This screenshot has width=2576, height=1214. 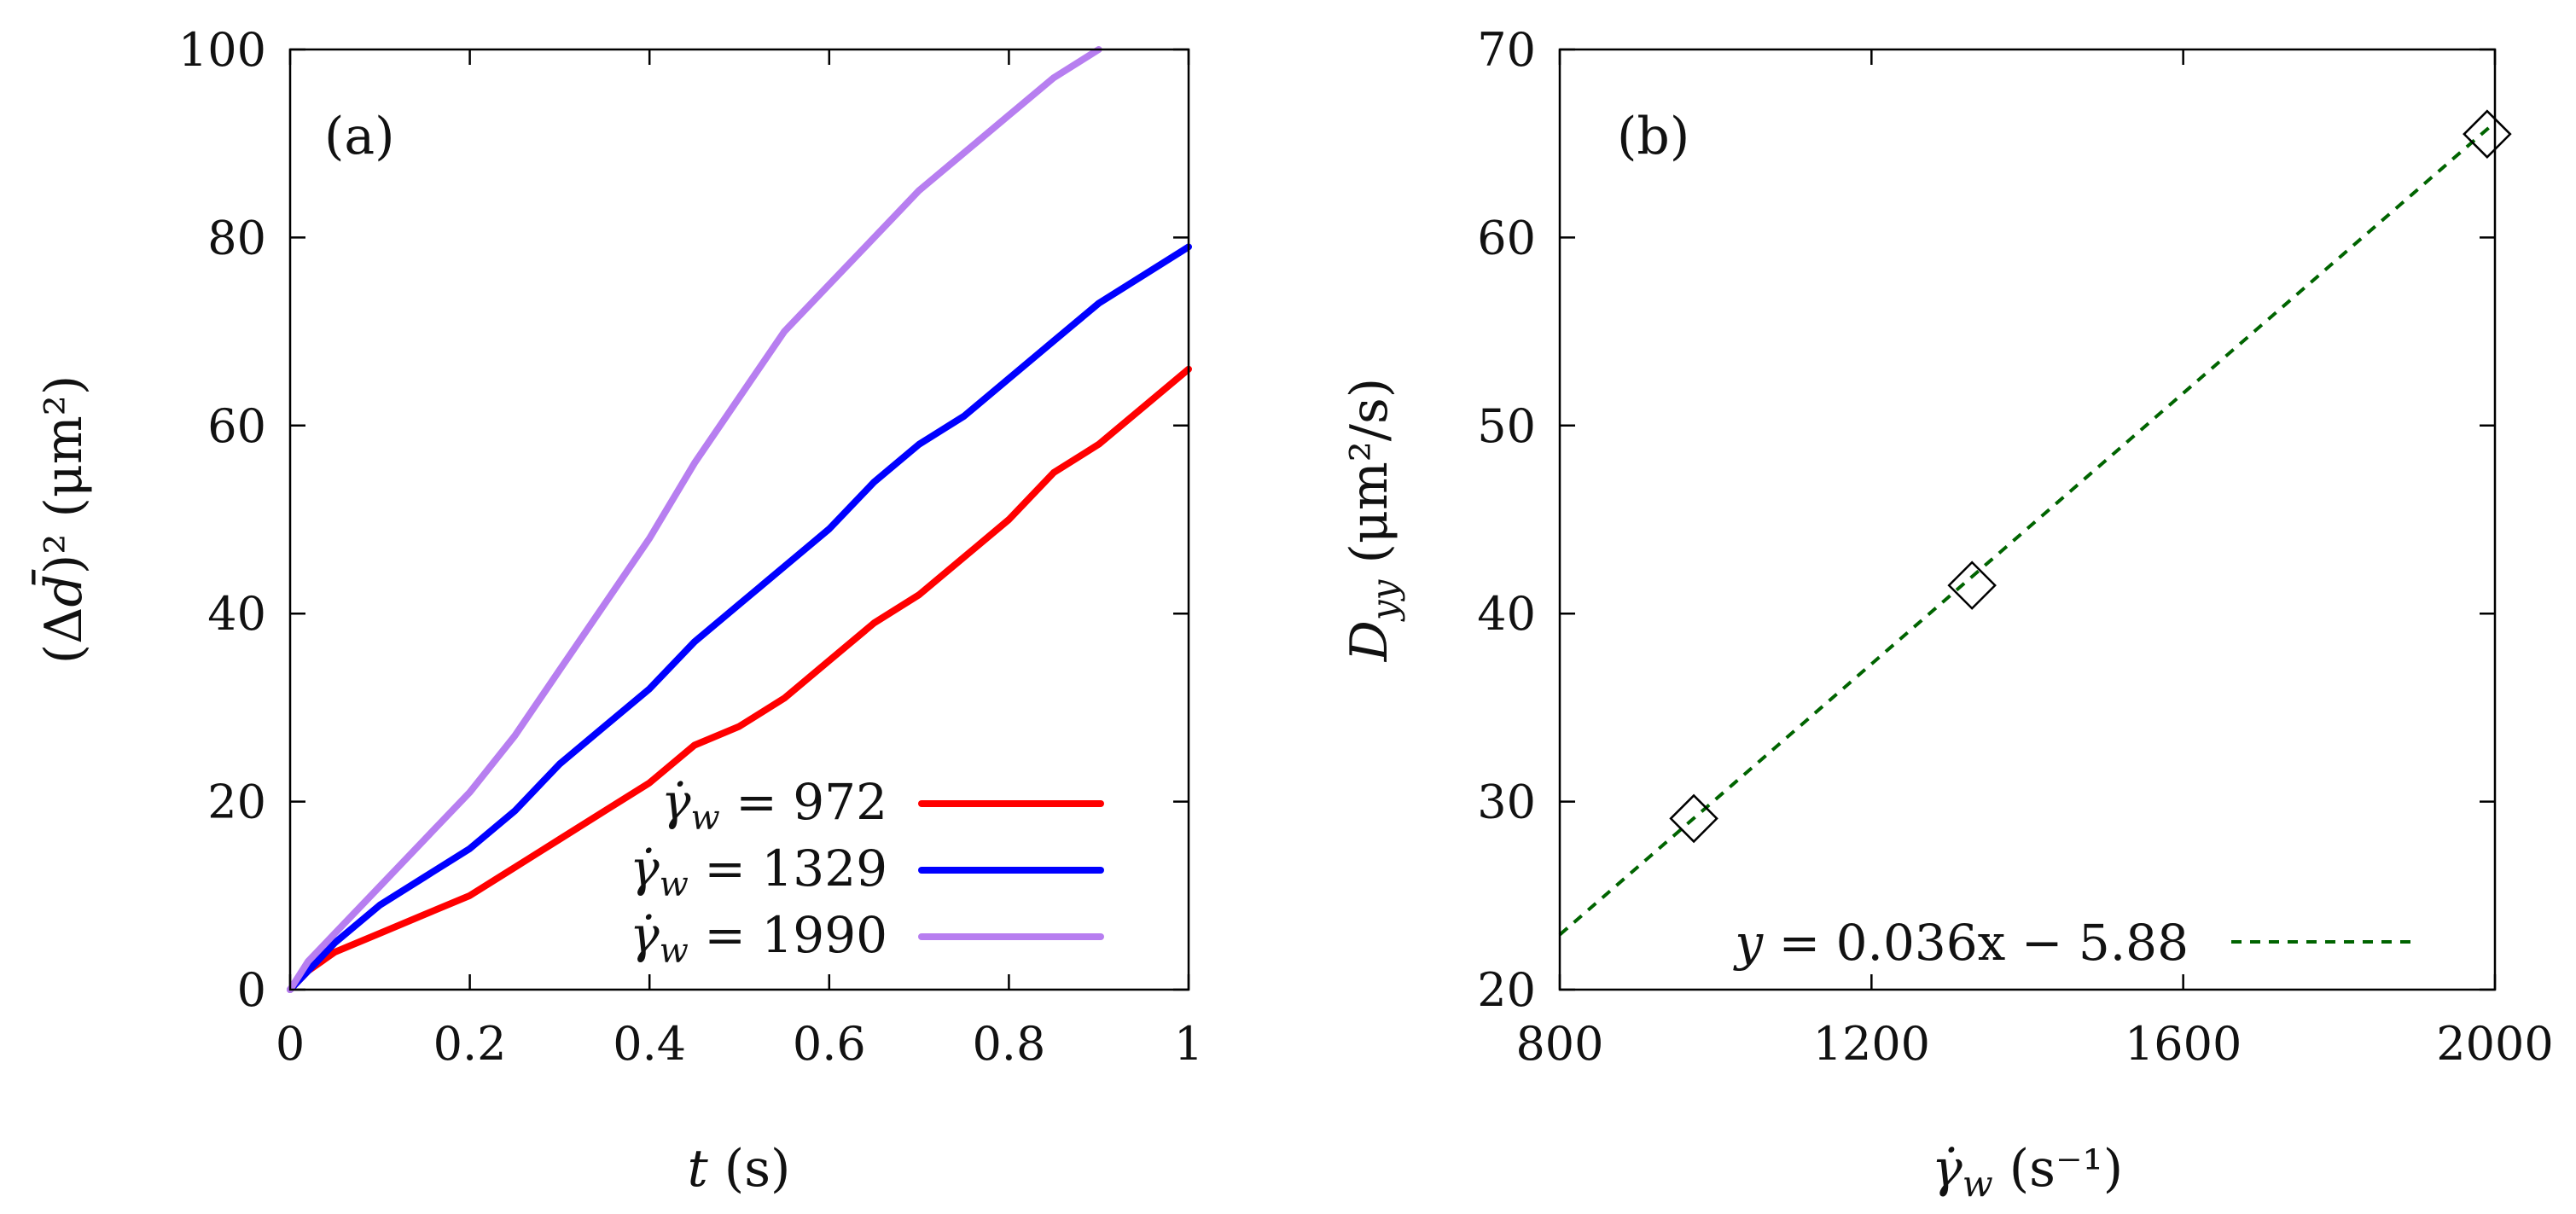 What do you see at coordinates (1872, 1044) in the screenshot?
I see `panel-b-xtick-label: 1200` at bounding box center [1872, 1044].